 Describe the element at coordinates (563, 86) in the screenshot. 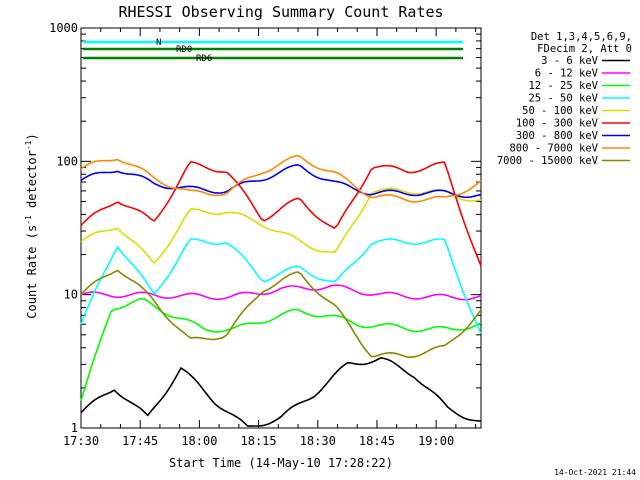

I see `legend-label-3: 12 - 25 keV` at that location.